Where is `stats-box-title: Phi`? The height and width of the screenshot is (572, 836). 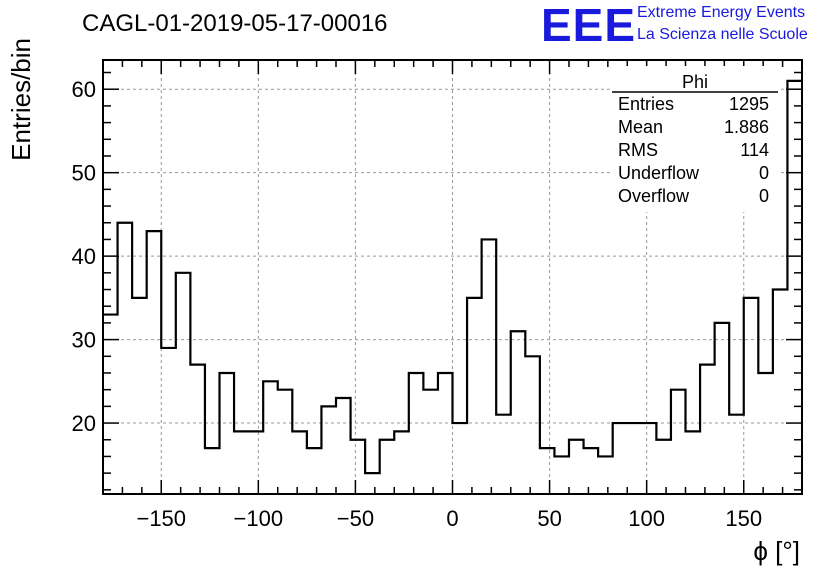
stats-box-title: Phi is located at coordinates (695, 82).